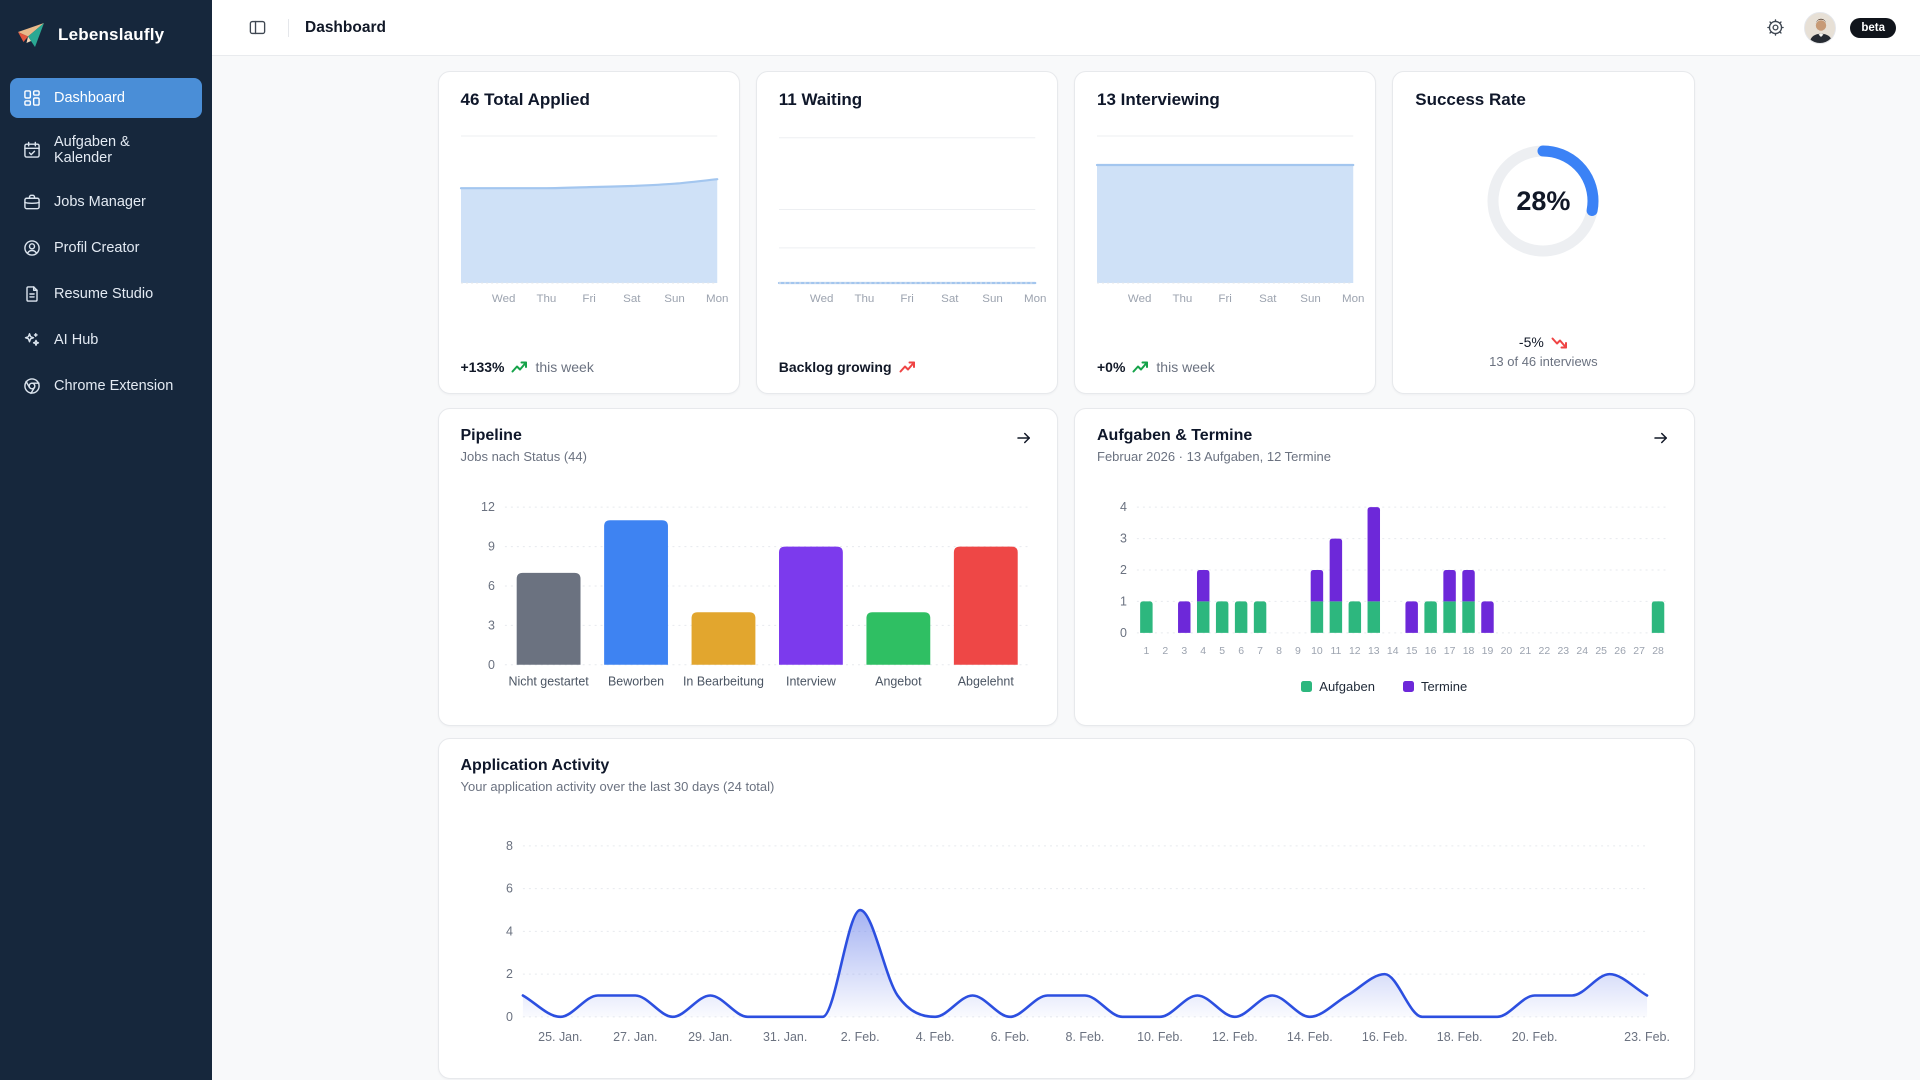 The image size is (1920, 1080). Describe the element at coordinates (635, 1037) in the screenshot. I see `svg-text: 27. Jan.` at that location.